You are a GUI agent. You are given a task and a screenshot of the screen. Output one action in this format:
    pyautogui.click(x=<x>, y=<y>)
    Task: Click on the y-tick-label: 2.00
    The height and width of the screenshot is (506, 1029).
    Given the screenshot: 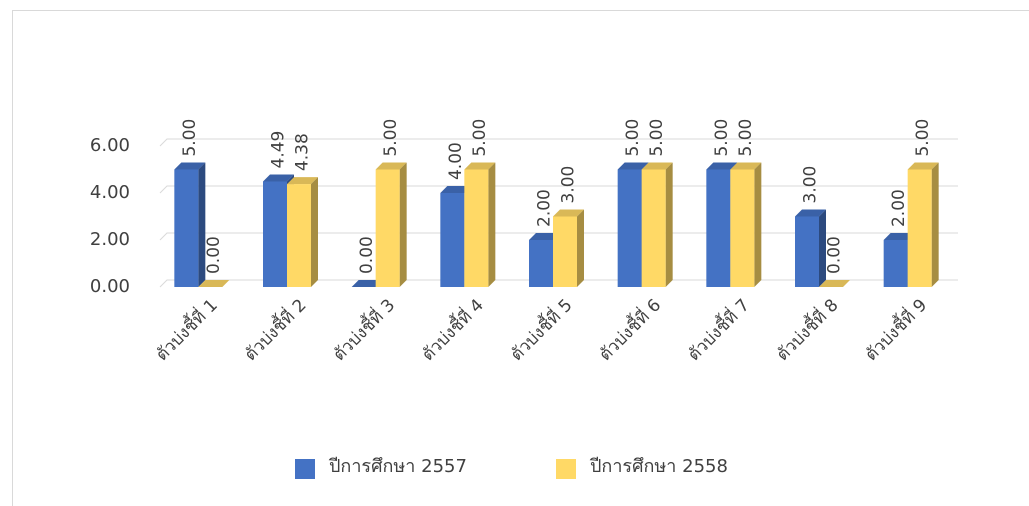 What is the action you would take?
    pyautogui.click(x=110, y=239)
    